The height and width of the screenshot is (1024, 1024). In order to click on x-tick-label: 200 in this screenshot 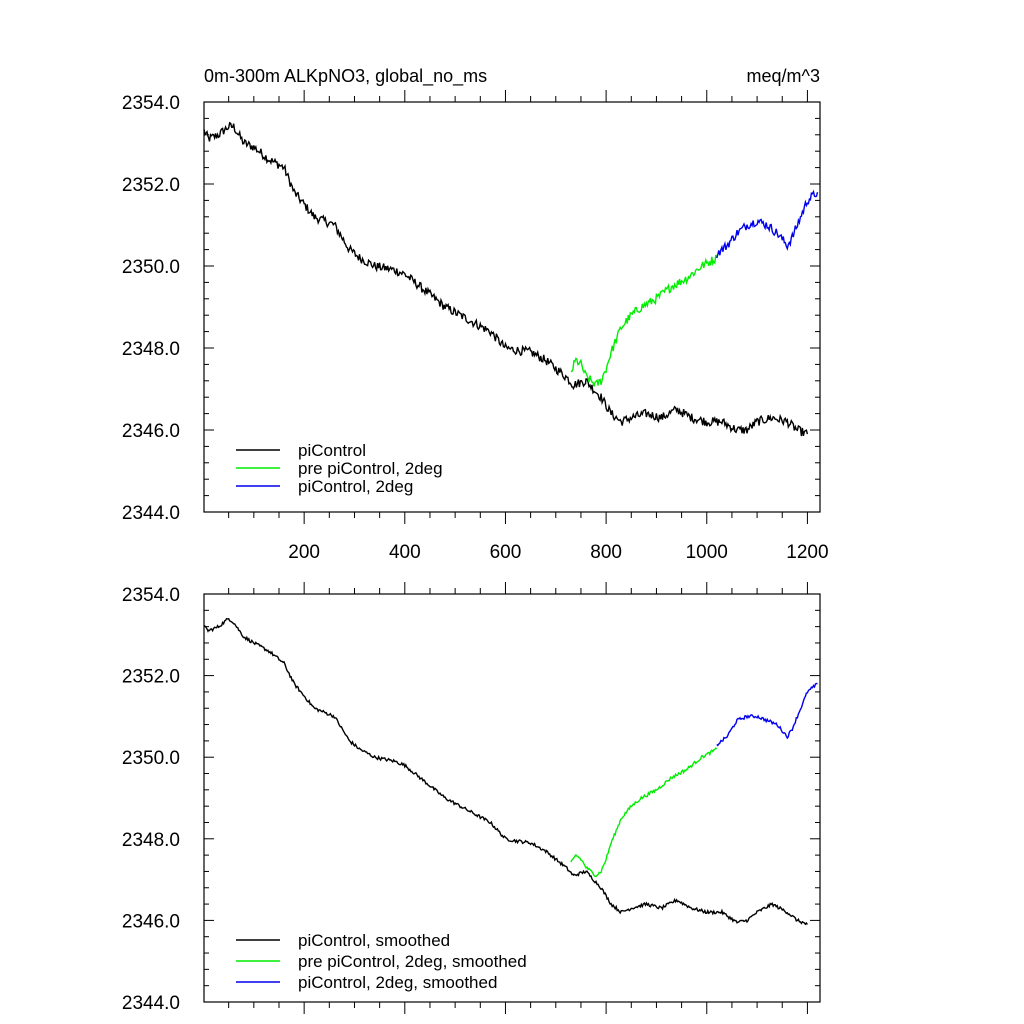, I will do `click(304, 552)`.